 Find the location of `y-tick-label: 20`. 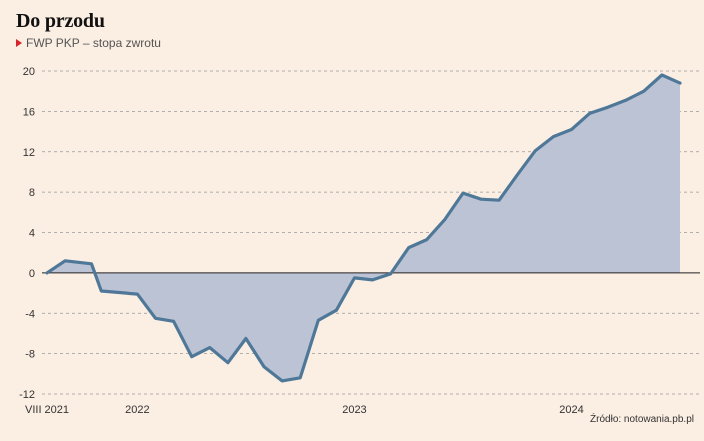

y-tick-label: 20 is located at coordinates (29, 72).